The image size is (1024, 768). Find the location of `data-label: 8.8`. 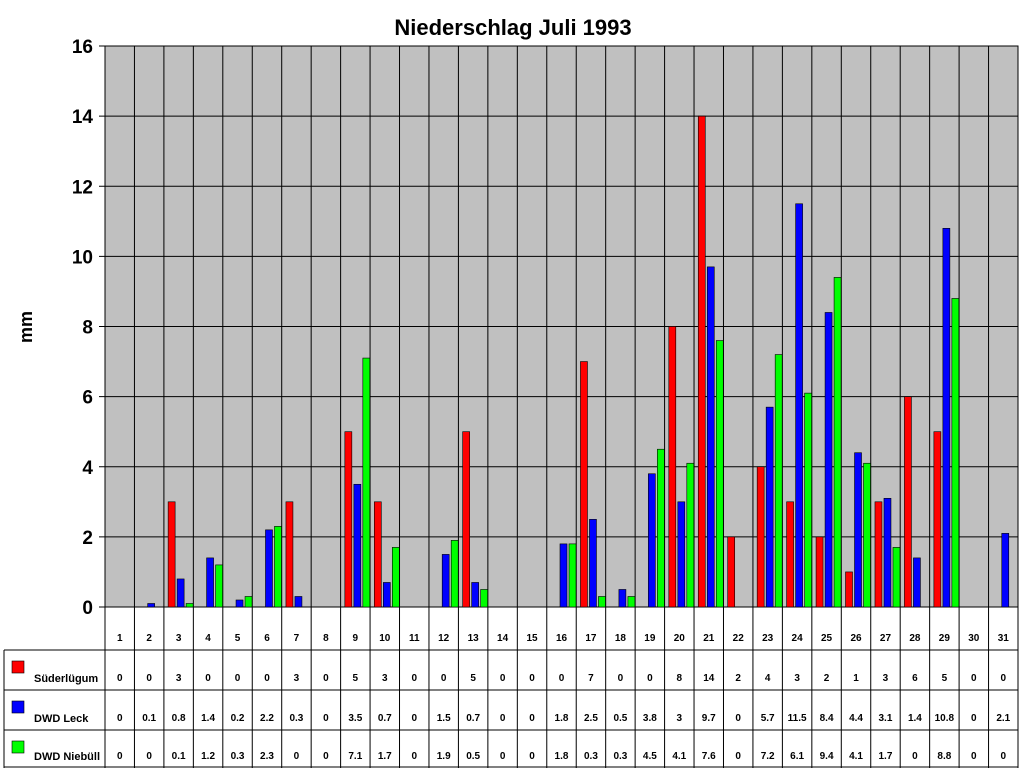

data-label: 8.8 is located at coordinates (944, 756).